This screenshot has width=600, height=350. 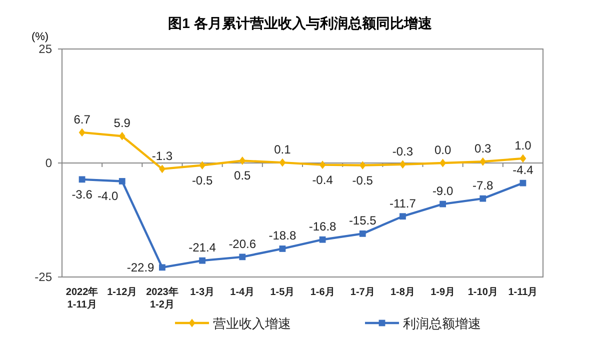 What do you see at coordinates (443, 150) in the screenshot?
I see `data-label: 0.0` at bounding box center [443, 150].